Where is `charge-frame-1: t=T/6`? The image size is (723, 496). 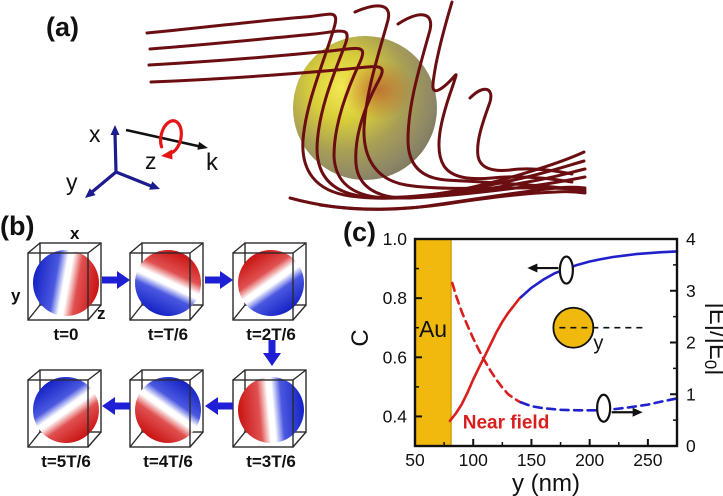 charge-frame-1: t=T/6 is located at coordinates (168, 293).